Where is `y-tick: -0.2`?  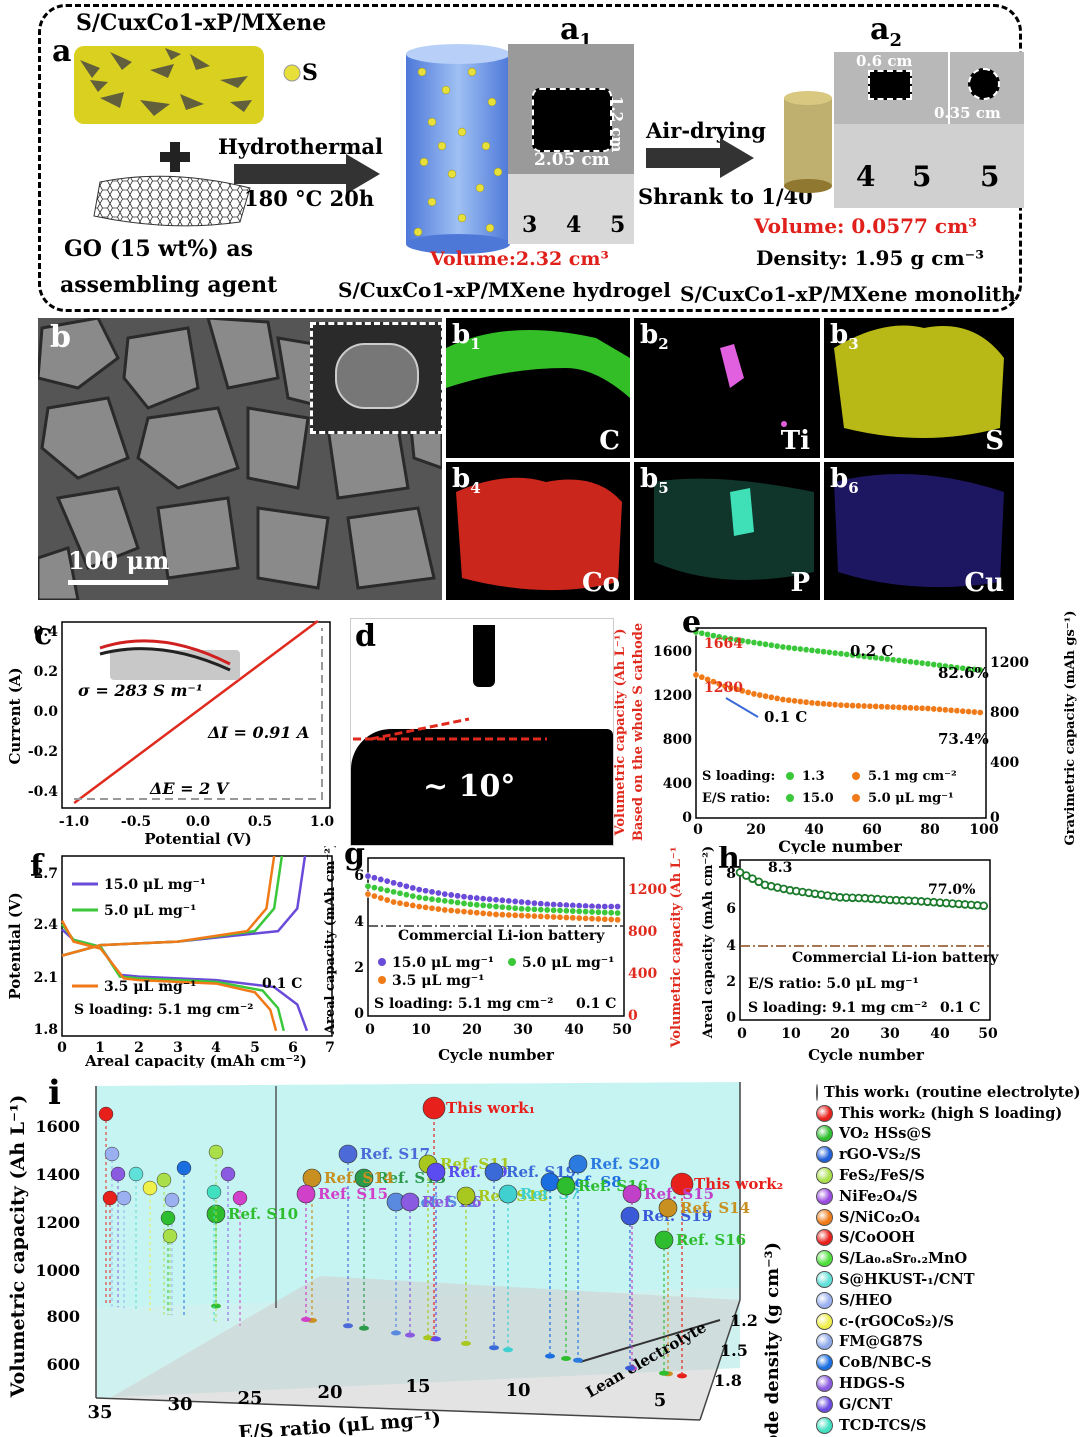 y-tick: -0.2 is located at coordinates (43, 752).